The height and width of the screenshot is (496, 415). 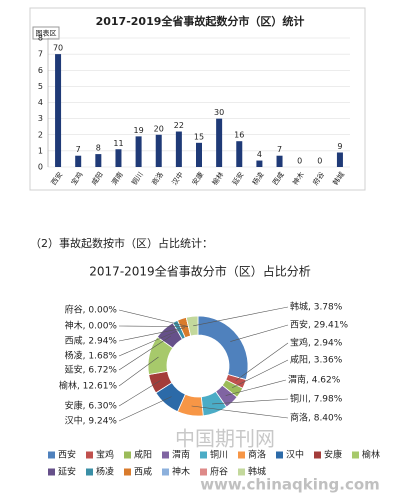 What do you see at coordinates (67, 472) in the screenshot?
I see `legend-label: 延安` at bounding box center [67, 472].